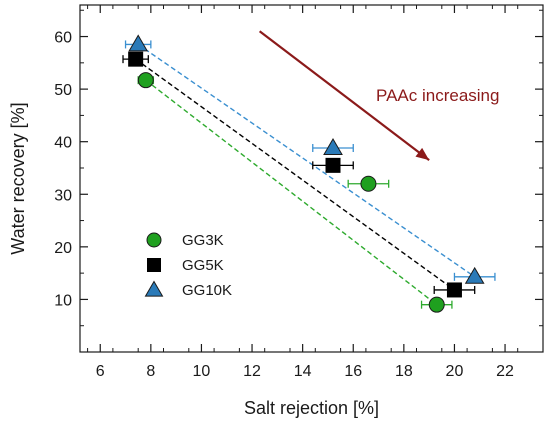 The image size is (550, 425). I want to click on x-tick-label: 10, so click(202, 371).